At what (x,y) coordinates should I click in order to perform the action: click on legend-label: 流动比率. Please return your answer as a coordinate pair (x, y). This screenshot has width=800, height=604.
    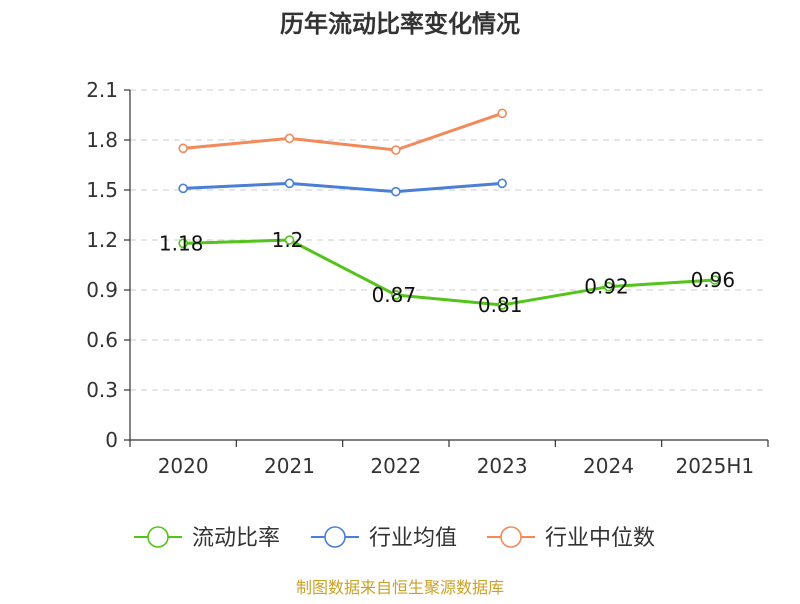
    Looking at the image, I should click on (236, 538).